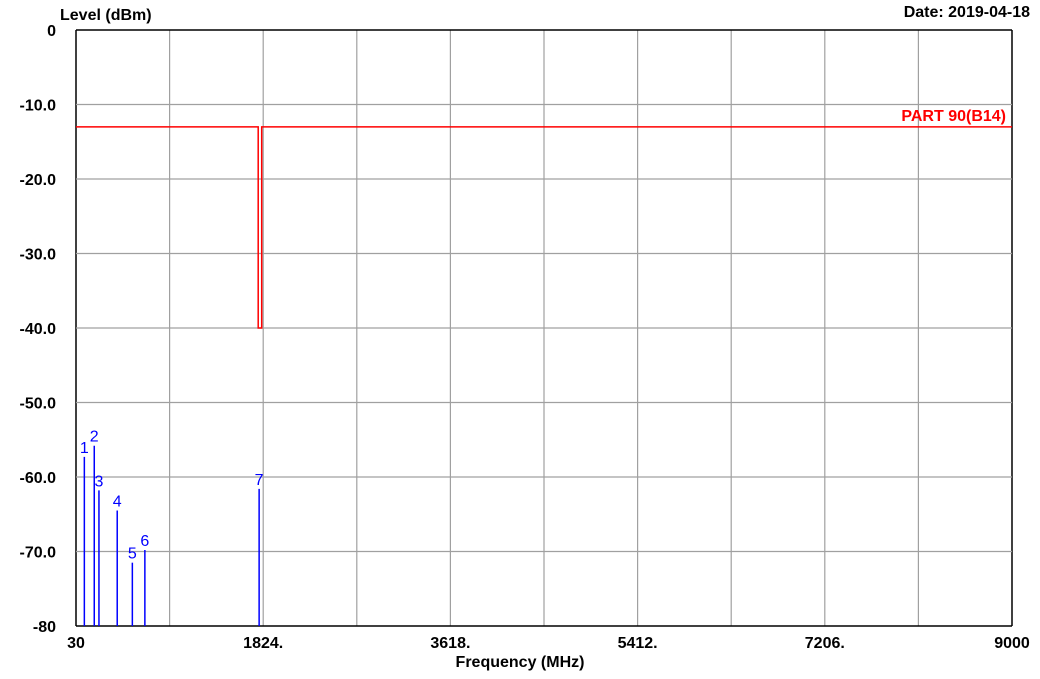  What do you see at coordinates (259, 480) in the screenshot?
I see `marker-label: 7` at bounding box center [259, 480].